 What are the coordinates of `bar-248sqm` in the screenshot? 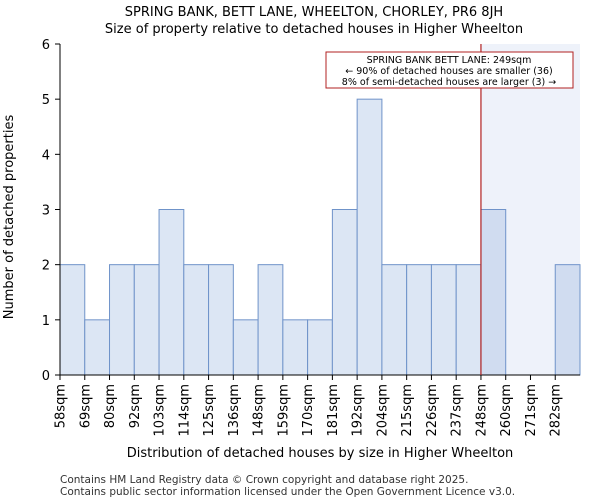 It's located at (493, 292).